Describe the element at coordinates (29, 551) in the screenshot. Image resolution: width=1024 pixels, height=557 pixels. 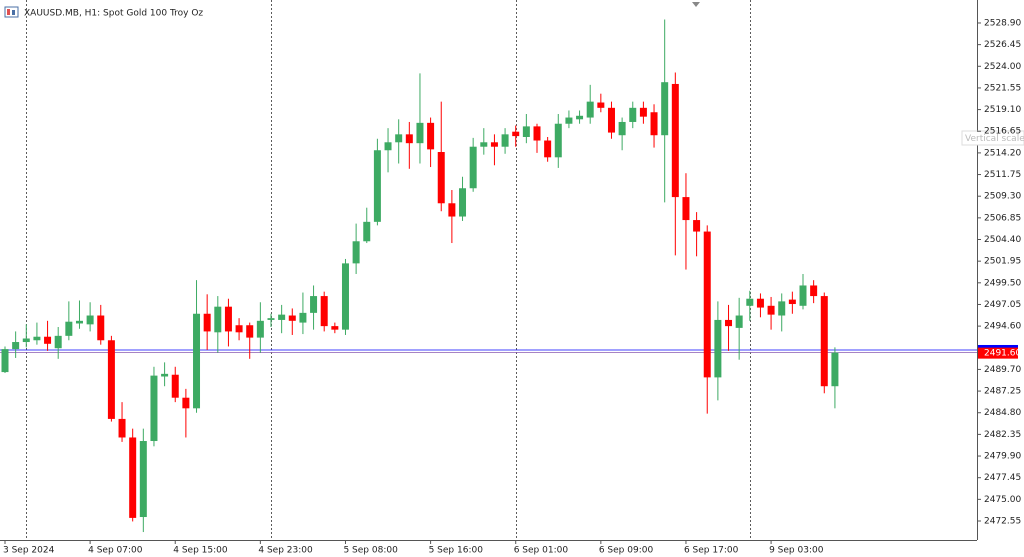
I see `x-tick-label: 3 Sep 2024` at that location.